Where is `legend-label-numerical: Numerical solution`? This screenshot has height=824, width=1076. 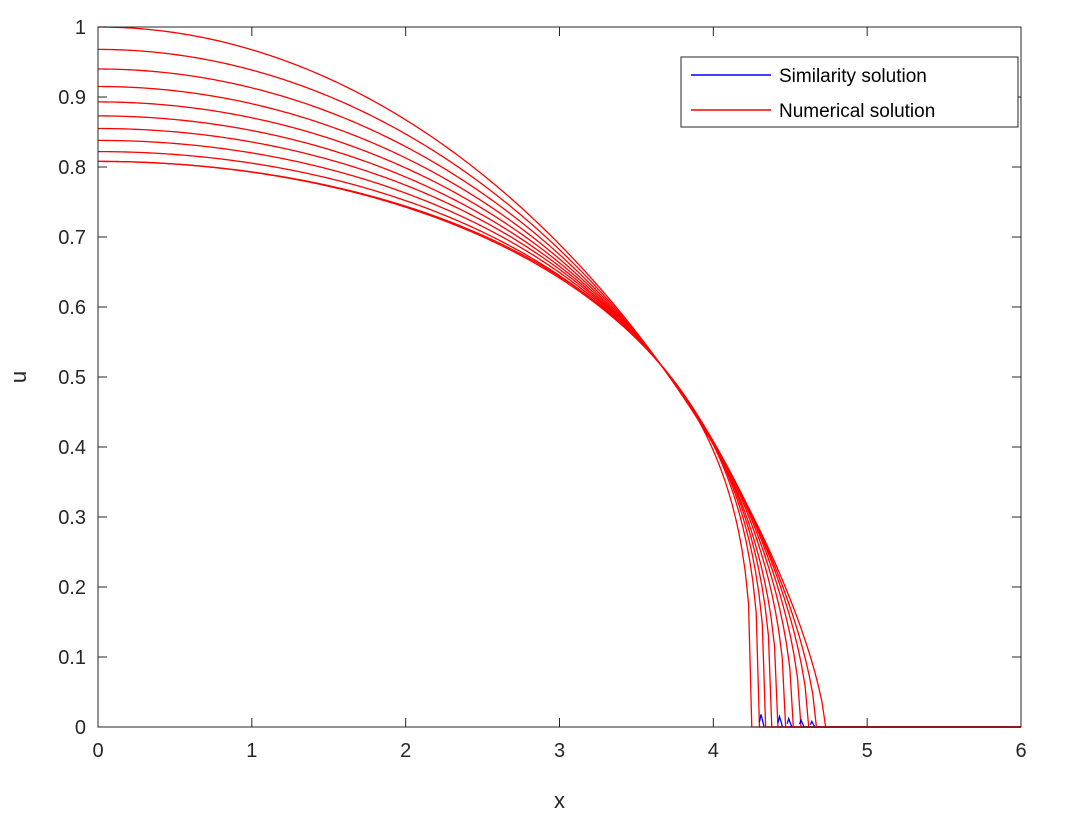
legend-label-numerical: Numerical solution is located at coordinates (857, 111).